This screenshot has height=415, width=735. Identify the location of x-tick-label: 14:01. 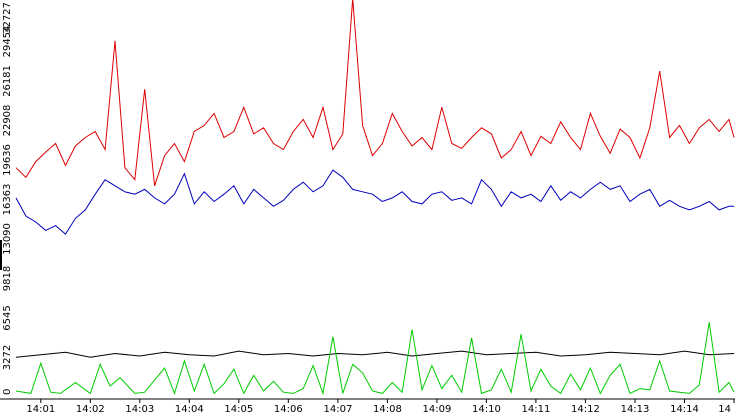
(40, 409).